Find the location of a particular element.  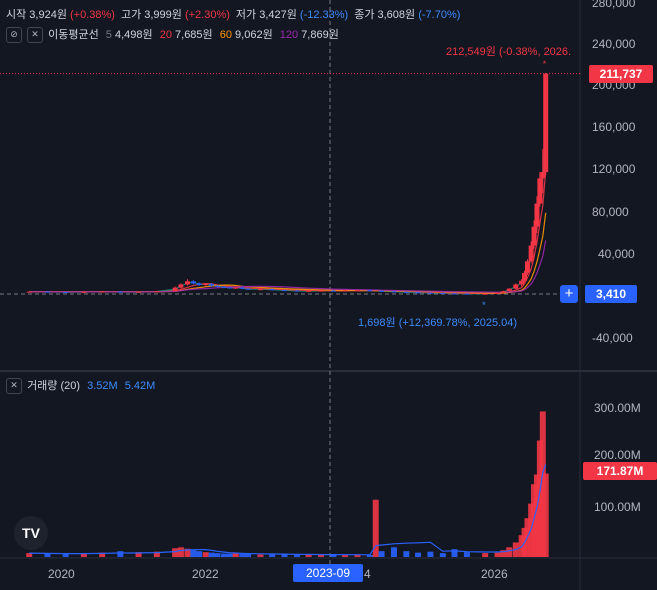

price-axis-label: 40,000 is located at coordinates (616, 254).